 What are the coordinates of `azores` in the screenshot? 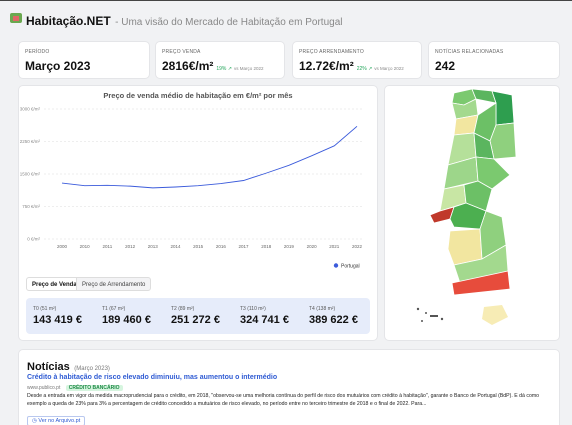 It's located at (430, 314).